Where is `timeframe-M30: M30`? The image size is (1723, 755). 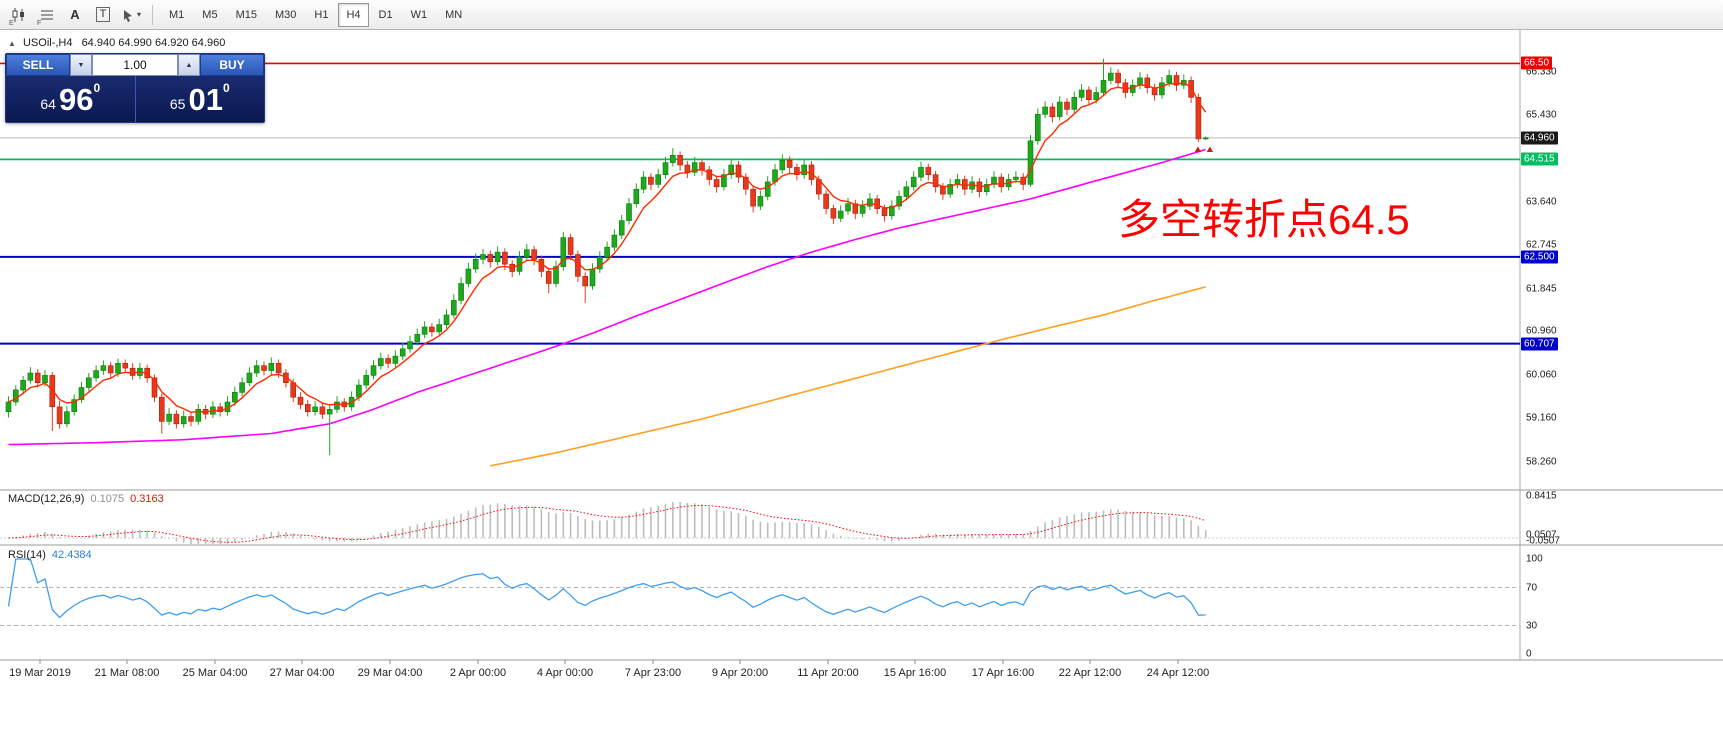 timeframe-M30: M30 is located at coordinates (285, 14).